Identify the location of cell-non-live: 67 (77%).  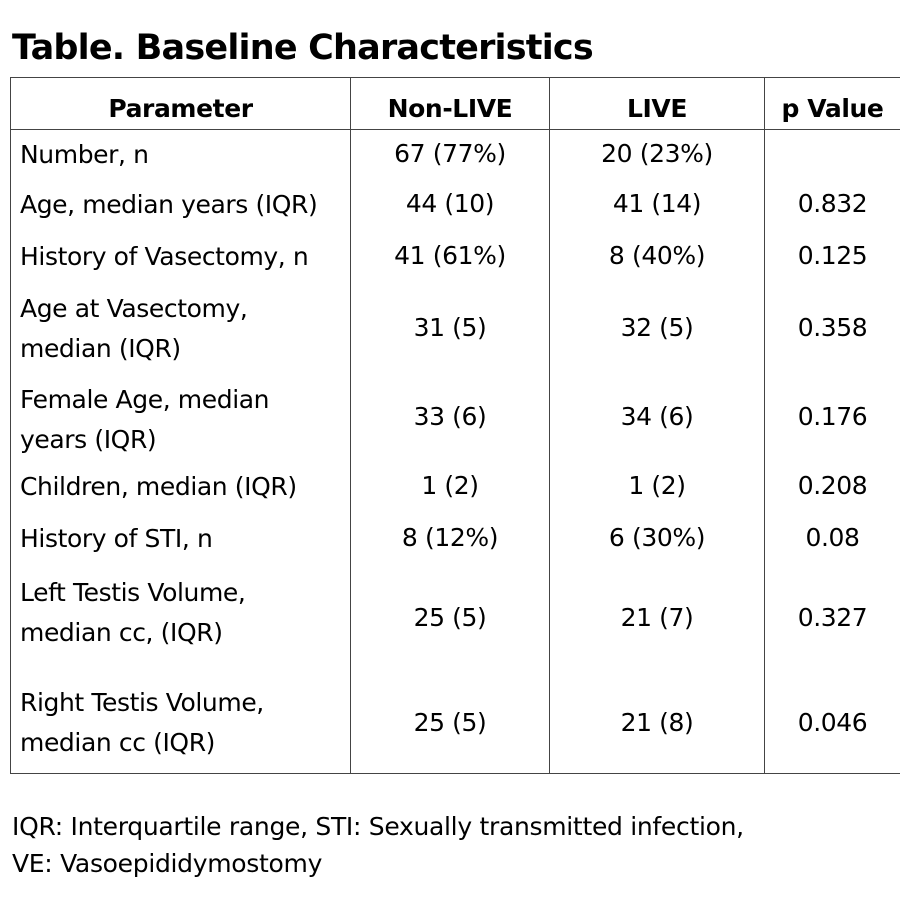
(450, 153).